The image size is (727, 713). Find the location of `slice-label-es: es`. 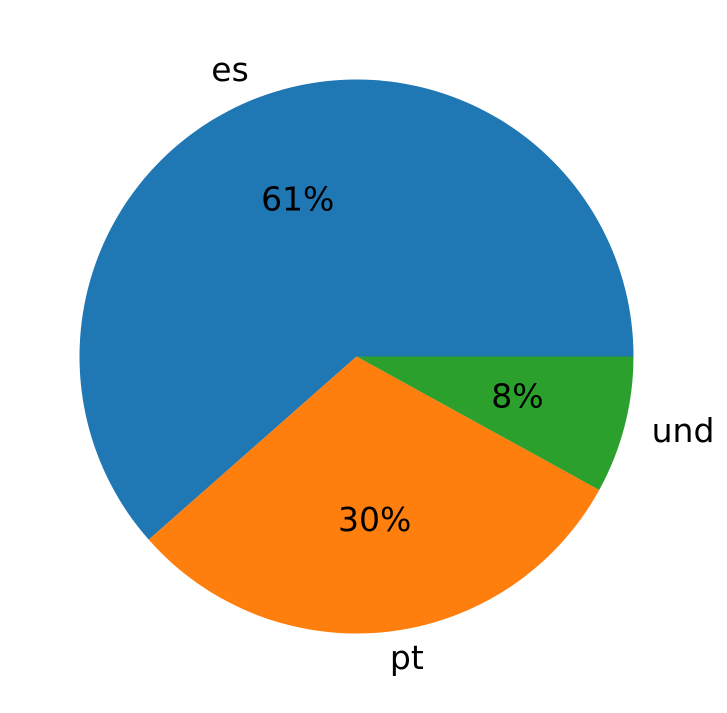

slice-label-es: es is located at coordinates (230, 69).